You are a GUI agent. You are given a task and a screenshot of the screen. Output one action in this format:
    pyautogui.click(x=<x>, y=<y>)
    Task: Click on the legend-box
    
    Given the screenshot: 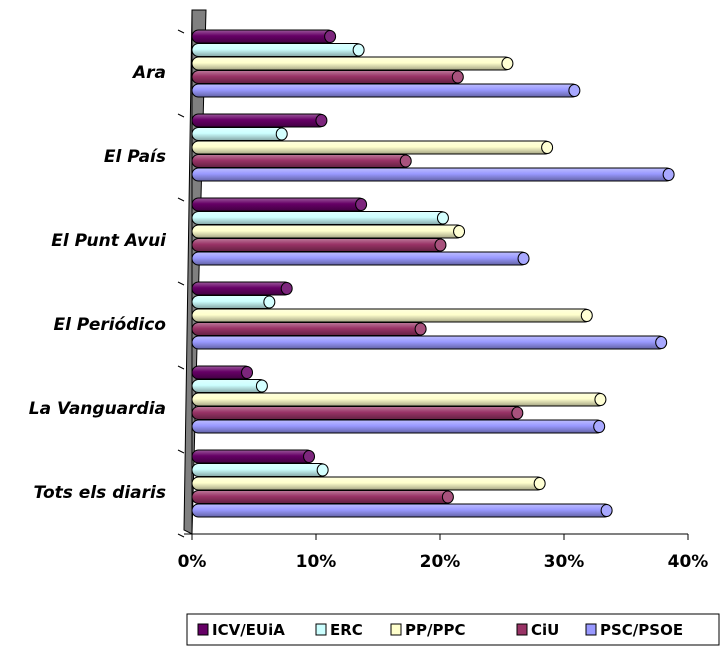 What is the action you would take?
    pyautogui.click(x=453, y=629)
    